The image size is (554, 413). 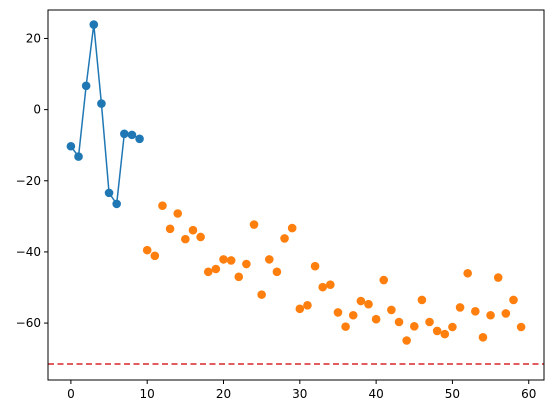 What do you see at coordinates (299, 394) in the screenshot?
I see `x-tick-label: 30` at bounding box center [299, 394].